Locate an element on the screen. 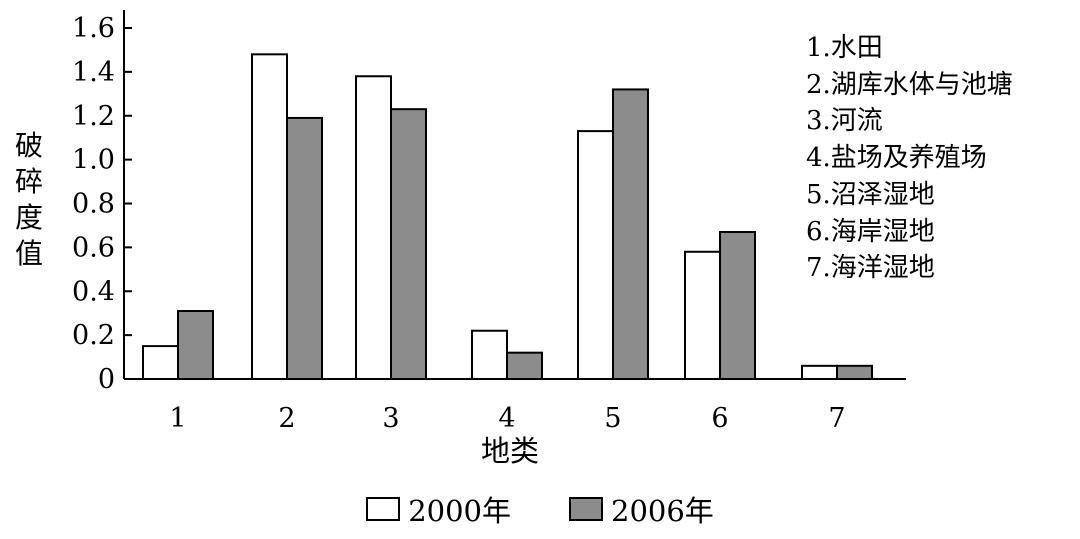 This screenshot has height=539, width=1080. bar-2-2000年 is located at coordinates (269, 216).